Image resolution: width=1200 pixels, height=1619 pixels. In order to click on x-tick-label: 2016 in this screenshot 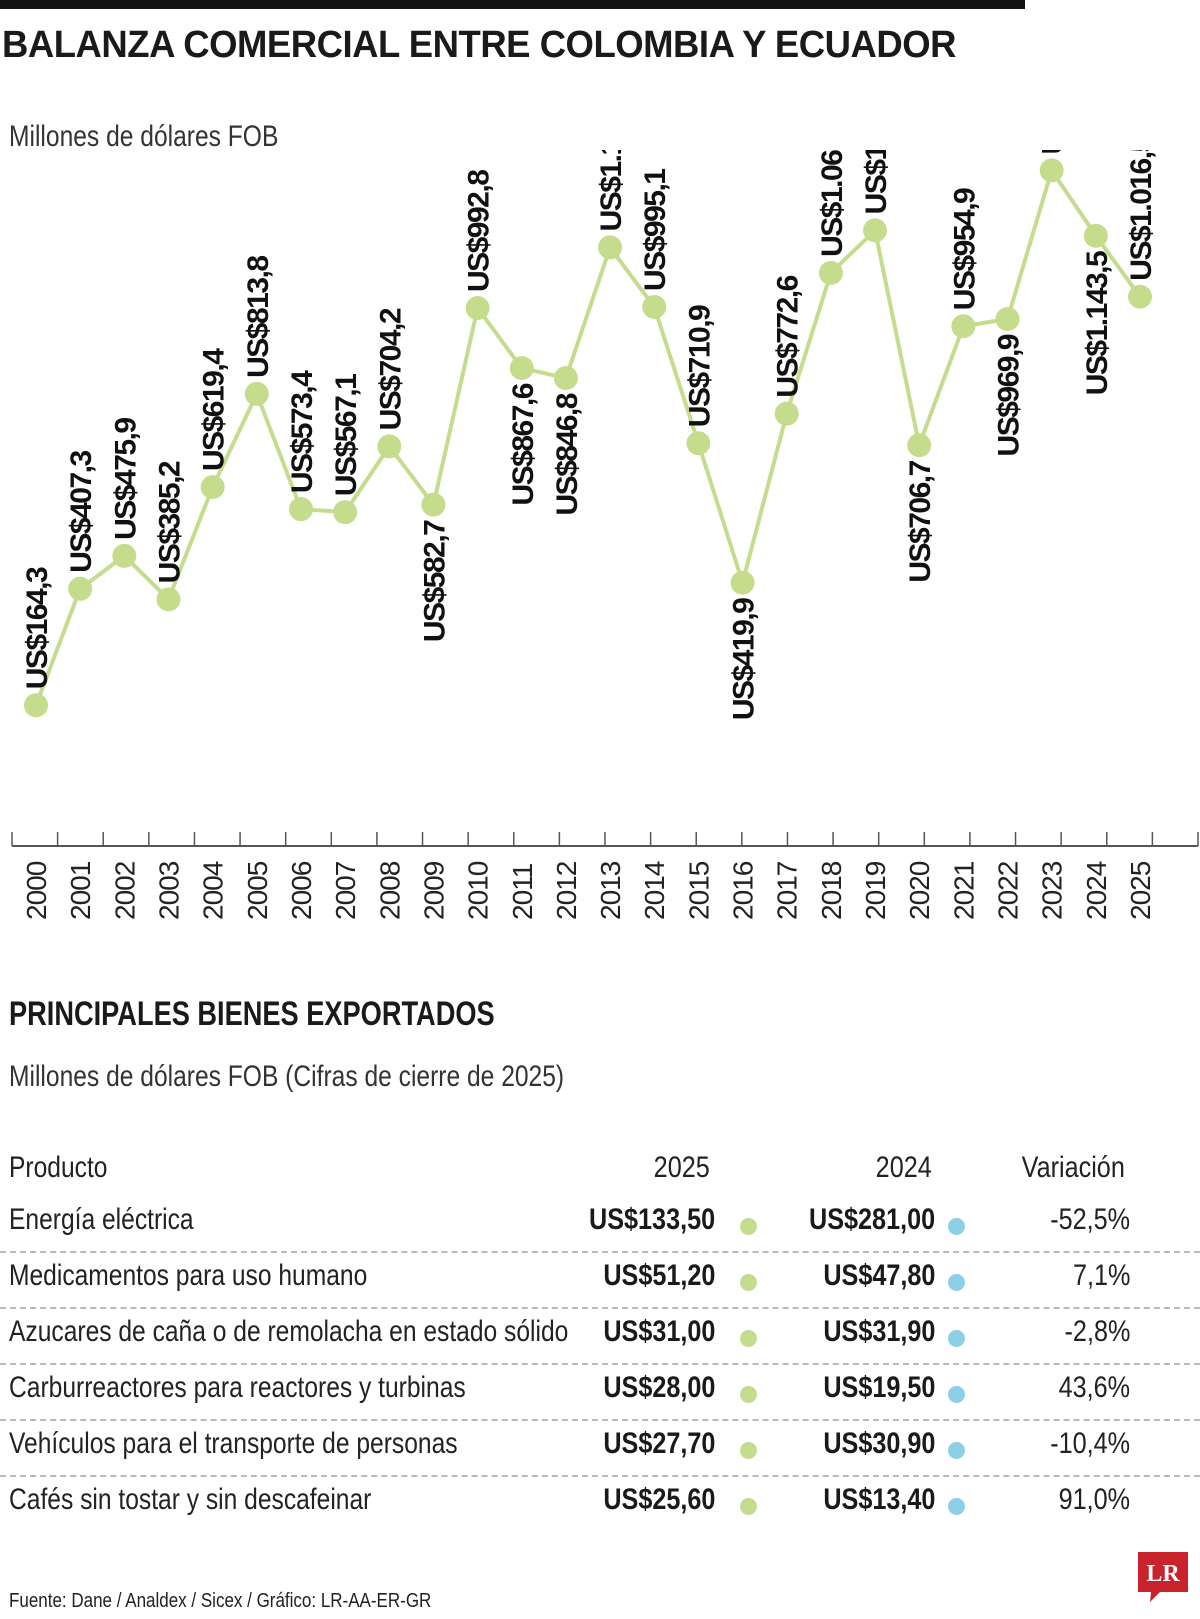, I will do `click(743, 890)`.